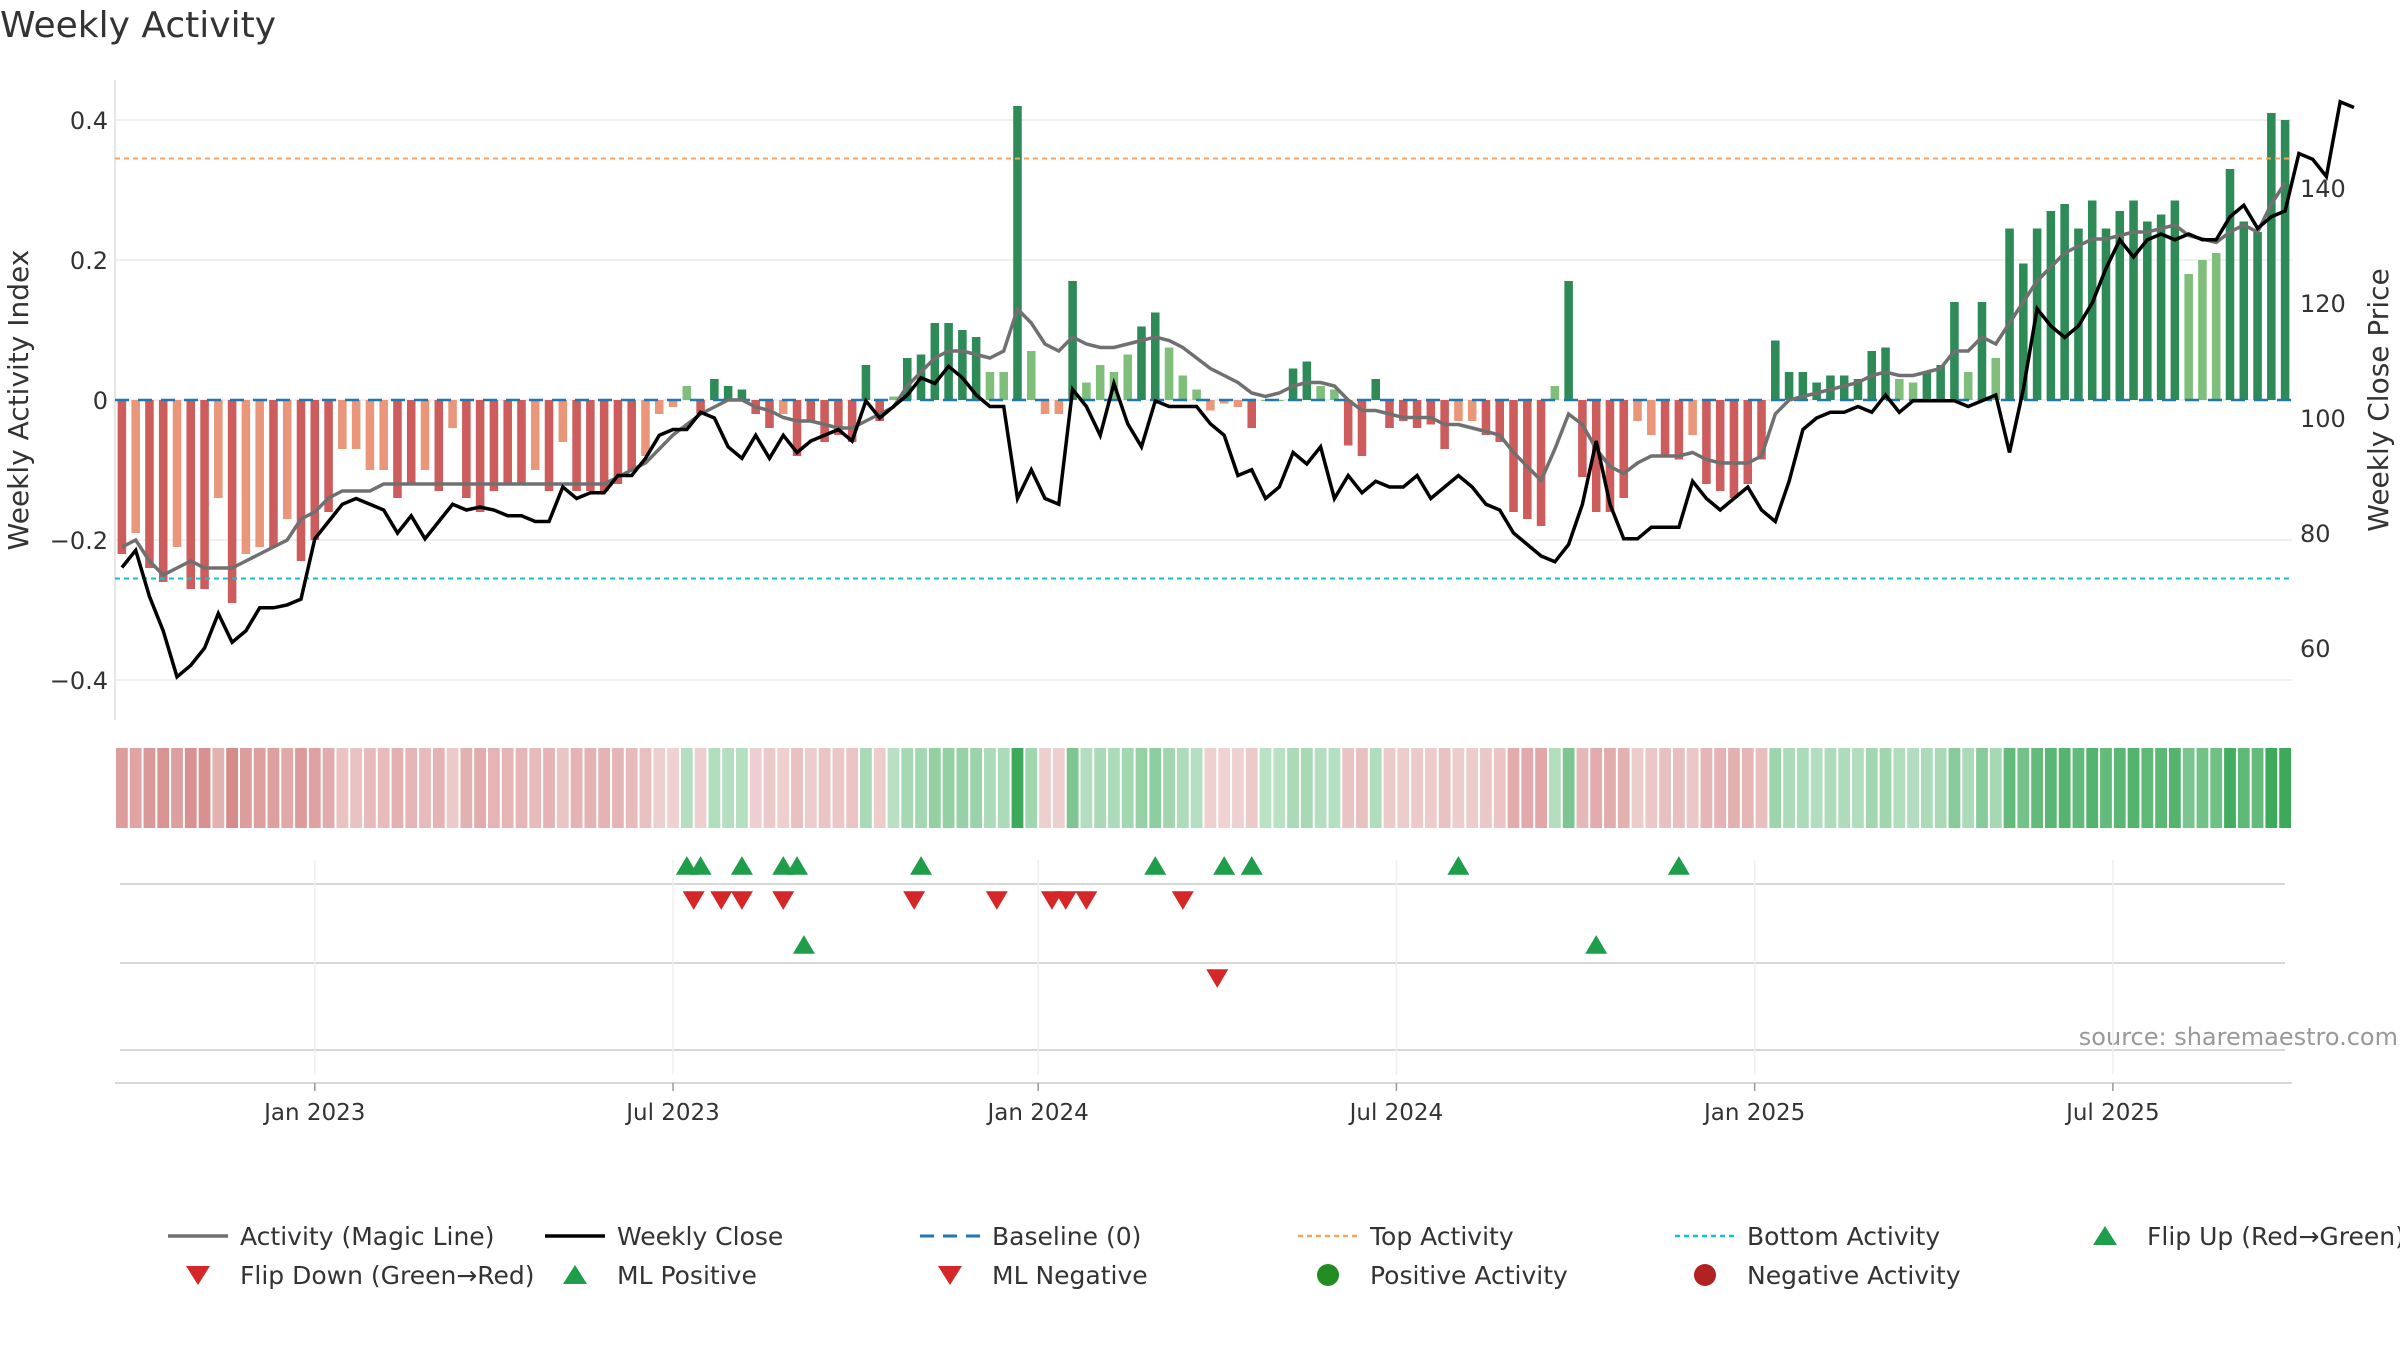 This screenshot has width=2400, height=1350. Describe the element at coordinates (89, 121) in the screenshot. I see `y-tick-label: 0.4` at that location.